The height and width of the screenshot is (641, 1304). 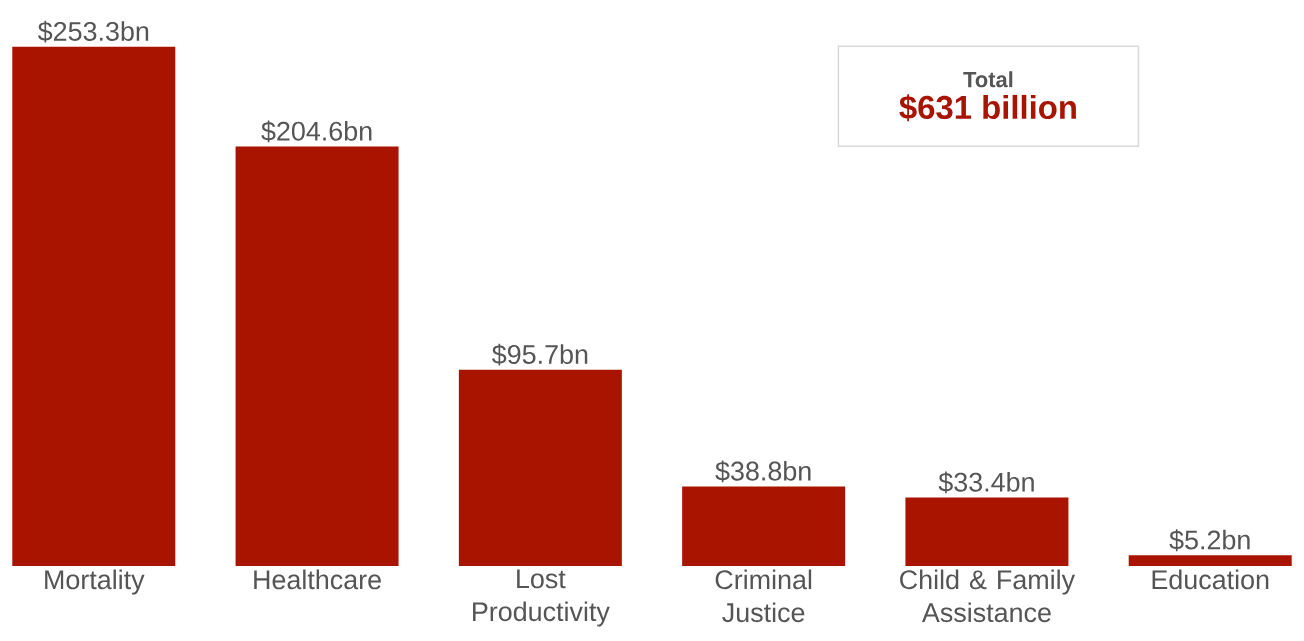 What do you see at coordinates (988, 79) in the screenshot?
I see `annotation: Total` at bounding box center [988, 79].